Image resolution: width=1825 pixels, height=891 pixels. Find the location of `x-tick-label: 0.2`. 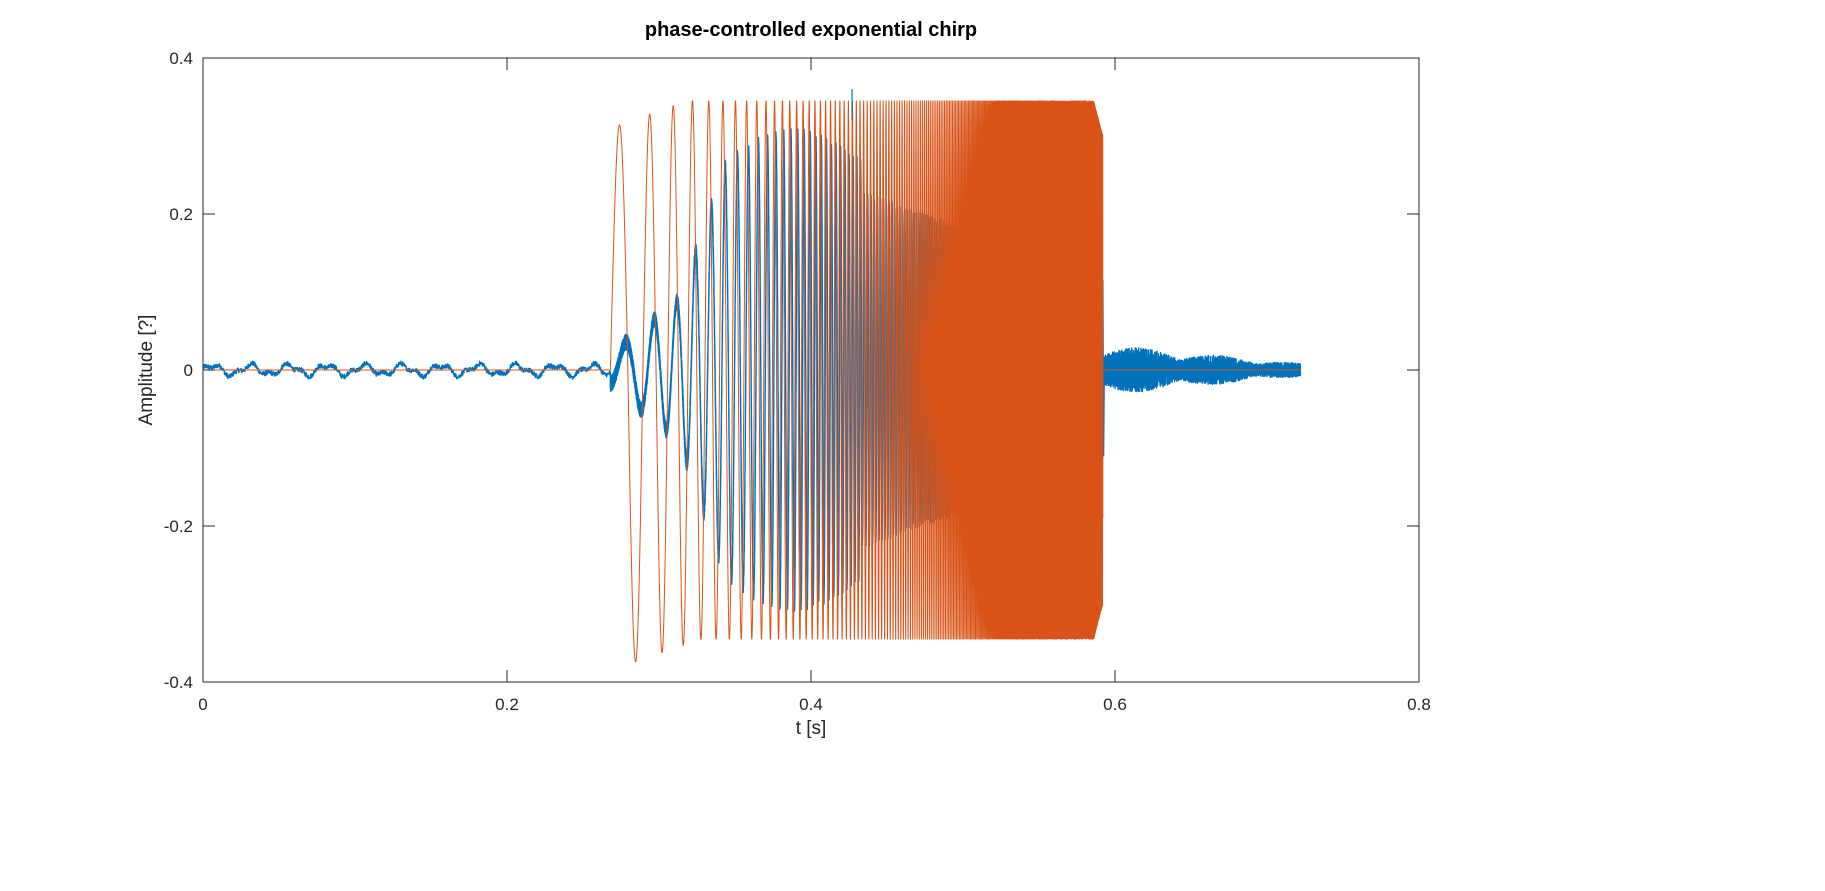

x-tick-label: 0.2 is located at coordinates (507, 704).